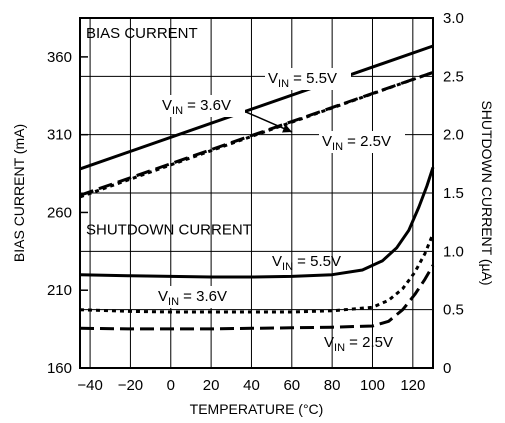  I want to click on y-tick-label-right: 0.5, so click(453, 310).